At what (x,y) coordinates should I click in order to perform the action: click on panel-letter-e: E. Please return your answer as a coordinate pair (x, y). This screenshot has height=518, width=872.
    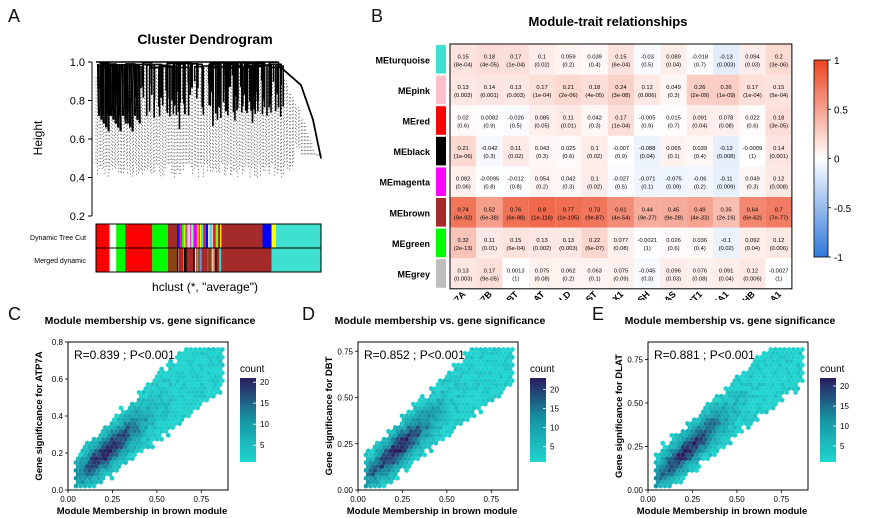
    Looking at the image, I should click on (598, 314).